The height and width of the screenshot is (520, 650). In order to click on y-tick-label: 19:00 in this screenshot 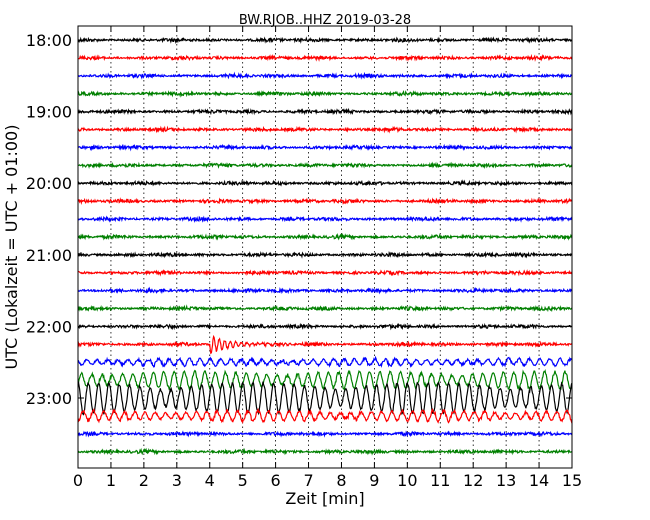, I will do `click(49, 112)`.